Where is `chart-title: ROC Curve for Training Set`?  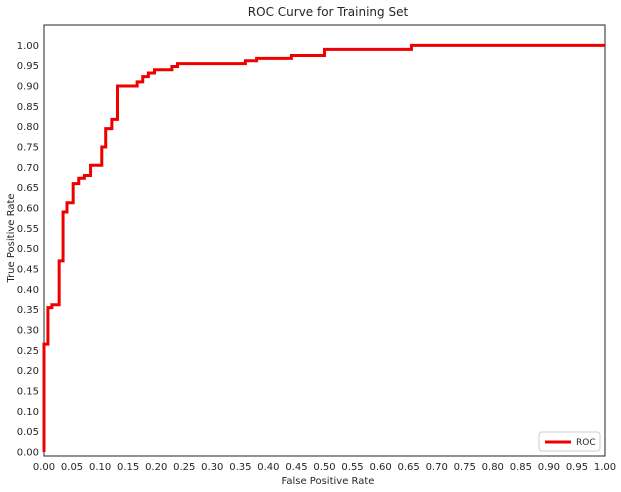
chart-title: ROC Curve for Training Set is located at coordinates (328, 12).